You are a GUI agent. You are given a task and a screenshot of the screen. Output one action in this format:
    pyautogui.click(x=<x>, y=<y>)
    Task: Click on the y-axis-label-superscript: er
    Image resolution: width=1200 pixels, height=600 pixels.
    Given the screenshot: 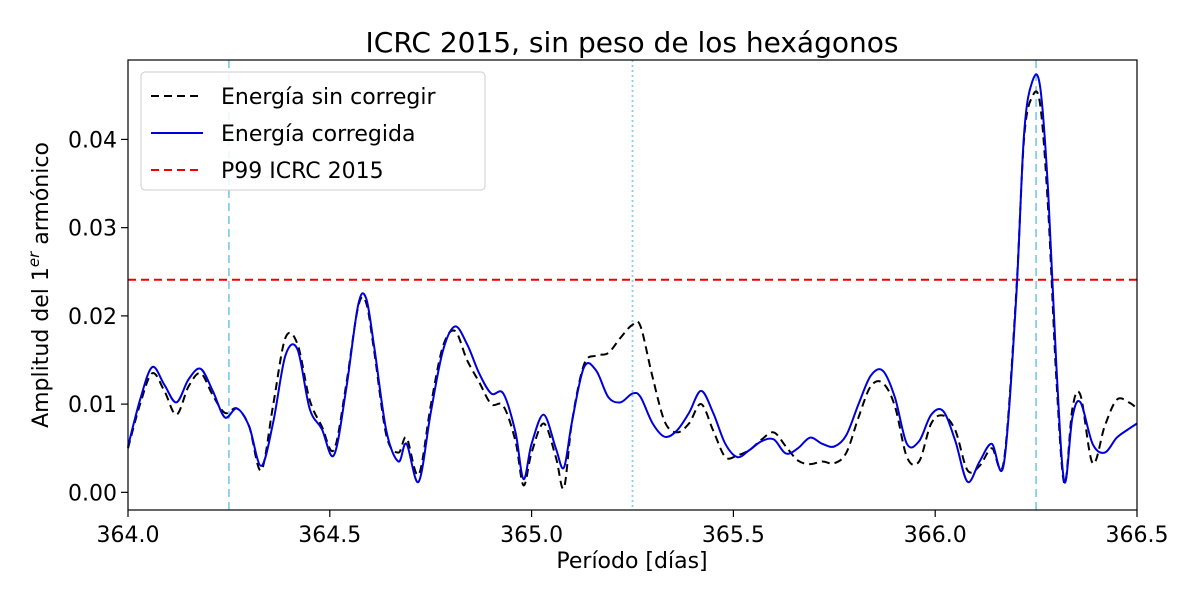 What is the action you would take?
    pyautogui.click(x=34, y=259)
    